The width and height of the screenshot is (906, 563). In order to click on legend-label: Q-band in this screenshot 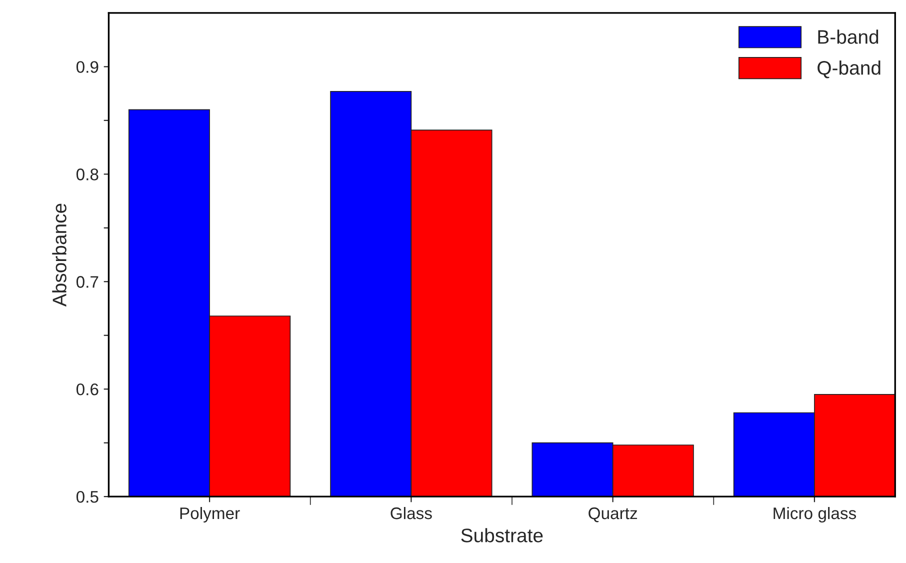, I will do `click(849, 69)`.